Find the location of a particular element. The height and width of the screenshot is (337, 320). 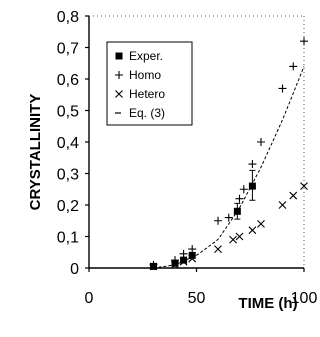

y-tick-label: 0,7 is located at coordinates (68, 49).